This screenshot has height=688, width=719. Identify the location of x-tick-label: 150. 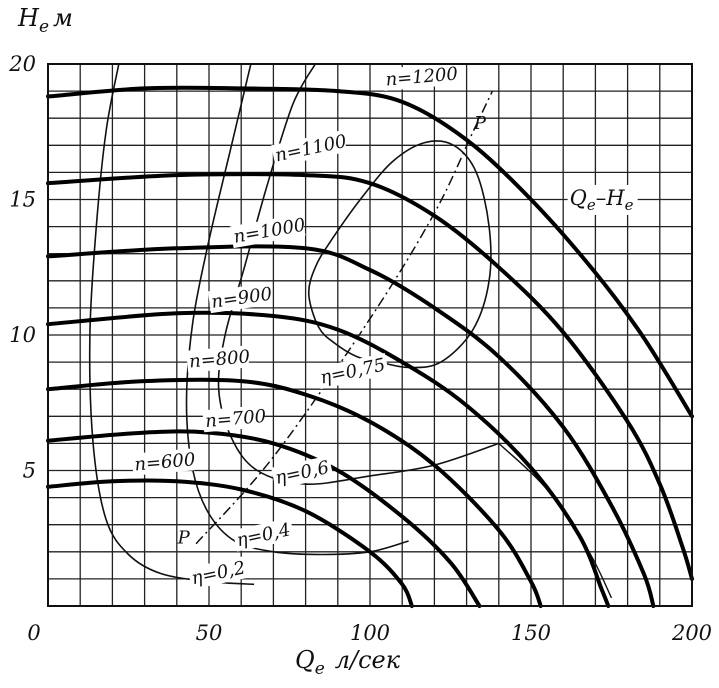
(531, 633).